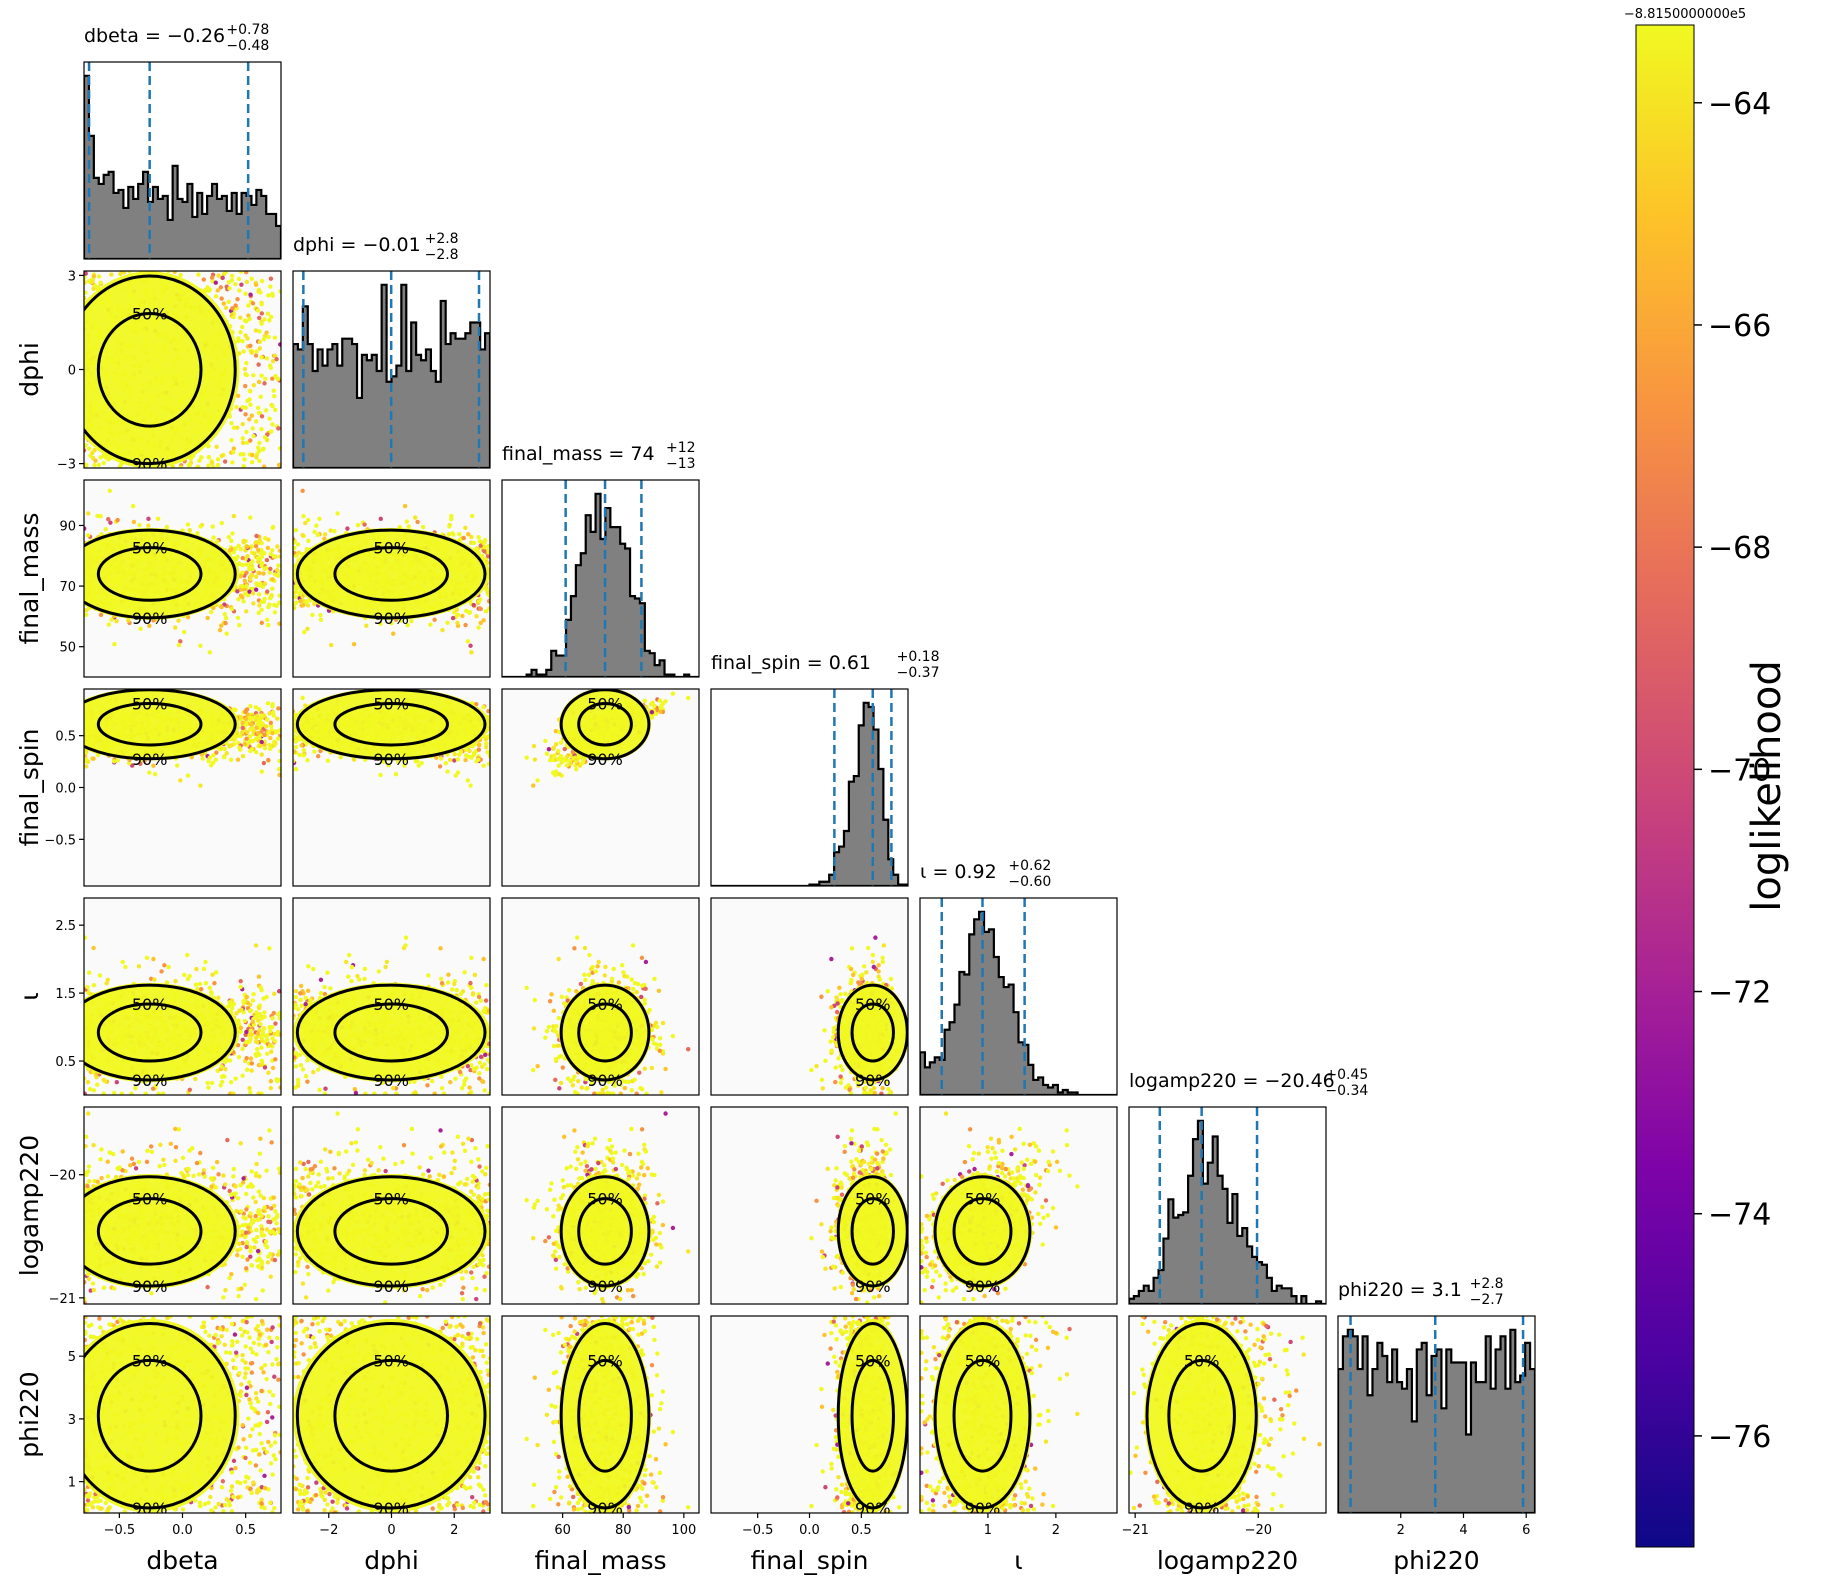 Image resolution: width=1822 pixels, height=1590 pixels. I want to click on panel-frame, so click(391, 369).